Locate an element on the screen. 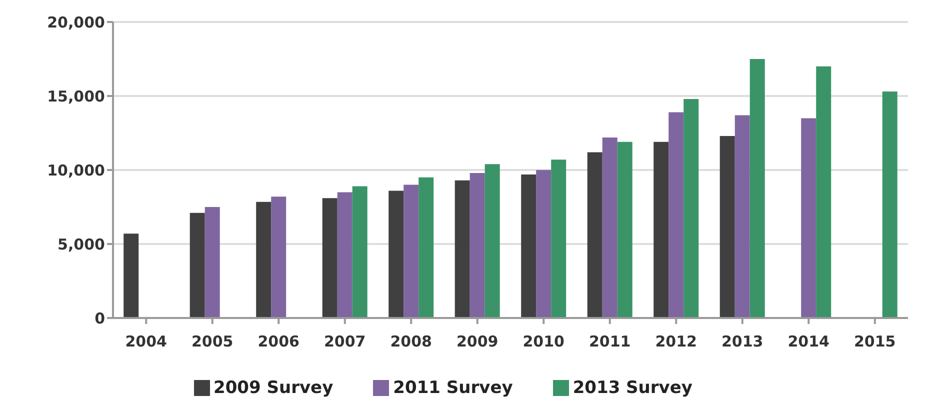  x-tick-label: 2015 is located at coordinates (875, 341).